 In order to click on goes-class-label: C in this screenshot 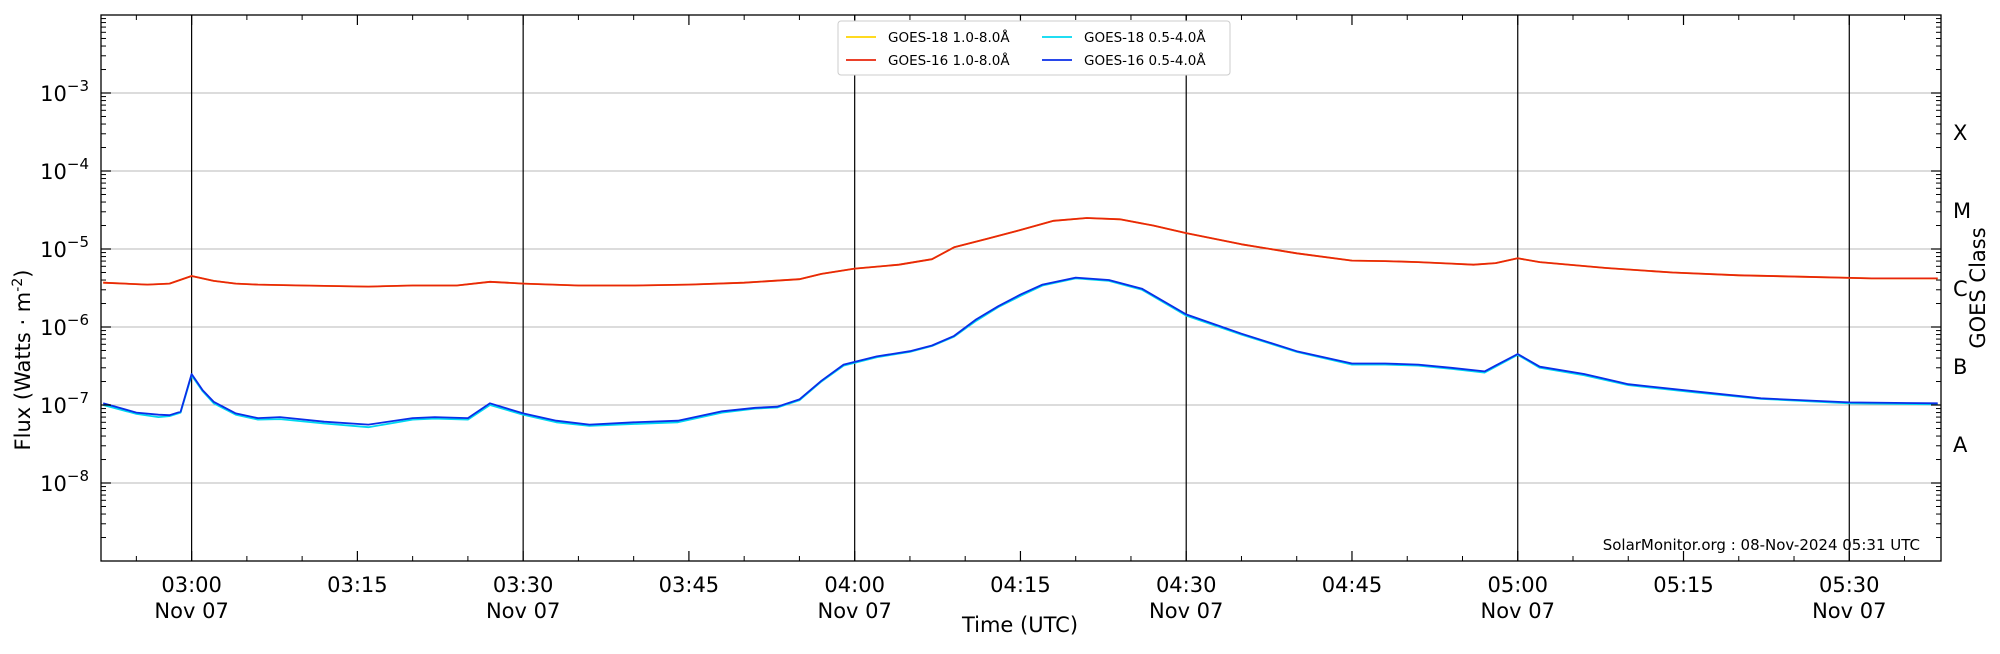, I will do `click(1960, 289)`.